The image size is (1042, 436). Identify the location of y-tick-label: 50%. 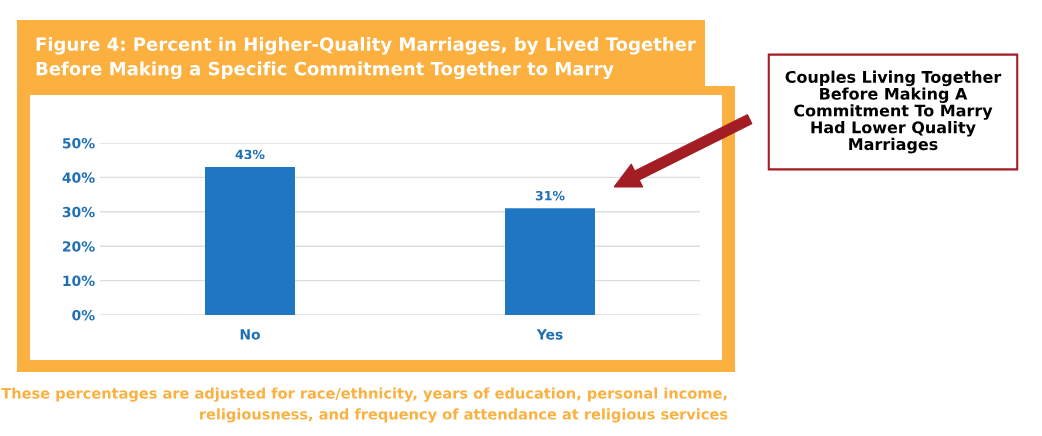
(78, 143).